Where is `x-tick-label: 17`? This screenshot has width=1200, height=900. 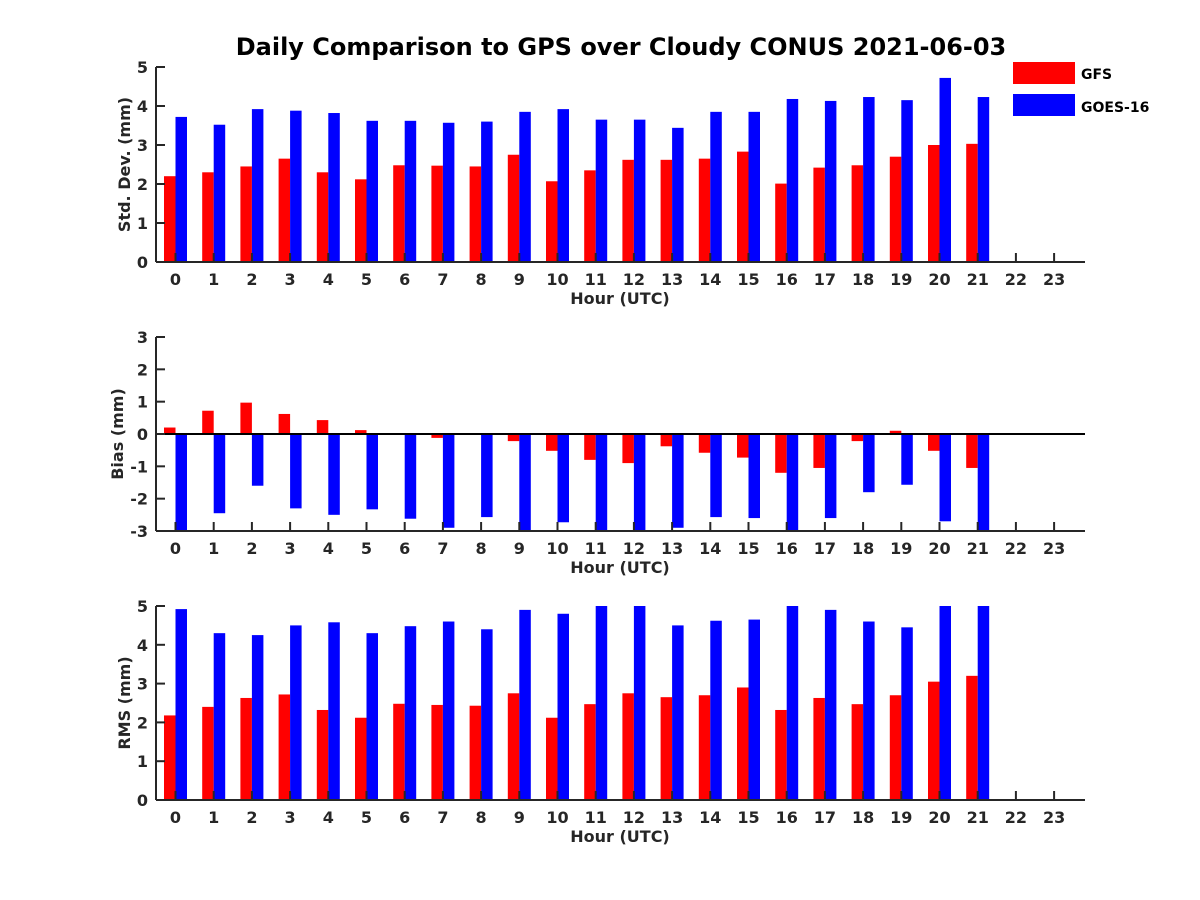
x-tick-label: 17 is located at coordinates (825, 548).